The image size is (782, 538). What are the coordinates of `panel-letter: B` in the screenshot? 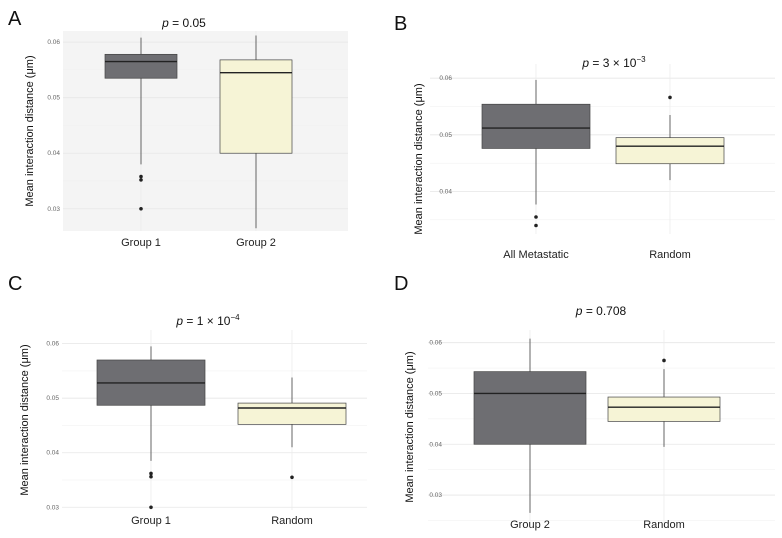 It's located at (400, 24).